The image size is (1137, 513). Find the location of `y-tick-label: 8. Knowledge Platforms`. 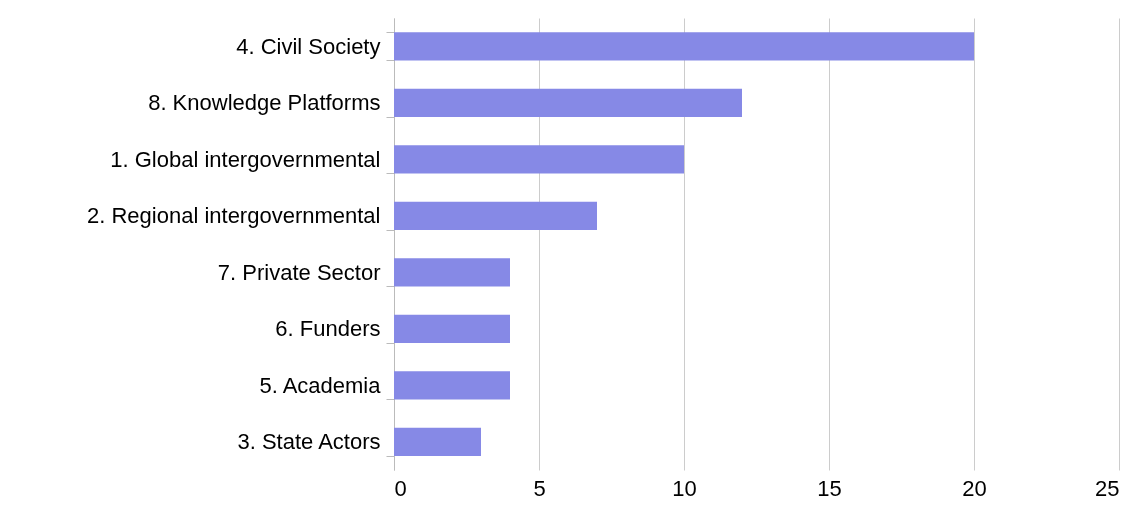

y-tick-label: 8. Knowledge Platforms is located at coordinates (264, 103).